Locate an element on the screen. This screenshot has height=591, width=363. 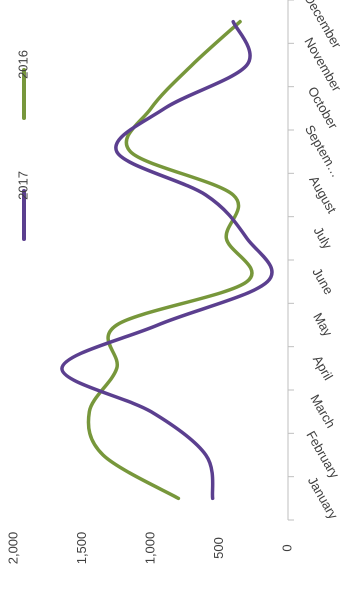
category-tick-label: February is located at coordinates (322, 454).